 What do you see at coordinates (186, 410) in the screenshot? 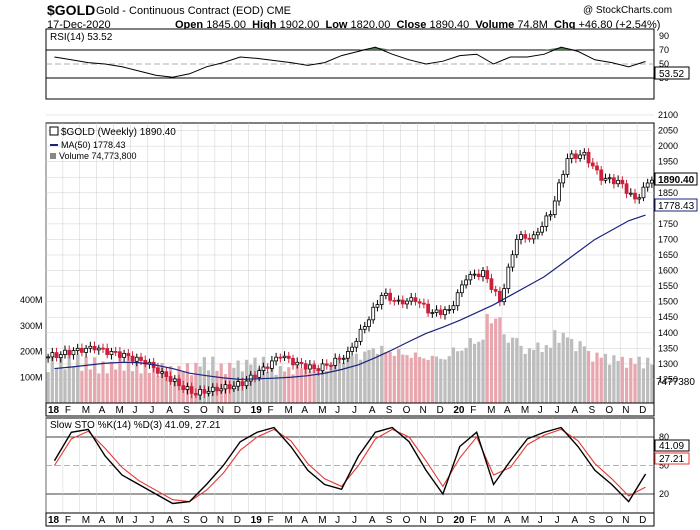
I see `month-tick: S` at bounding box center [186, 410].